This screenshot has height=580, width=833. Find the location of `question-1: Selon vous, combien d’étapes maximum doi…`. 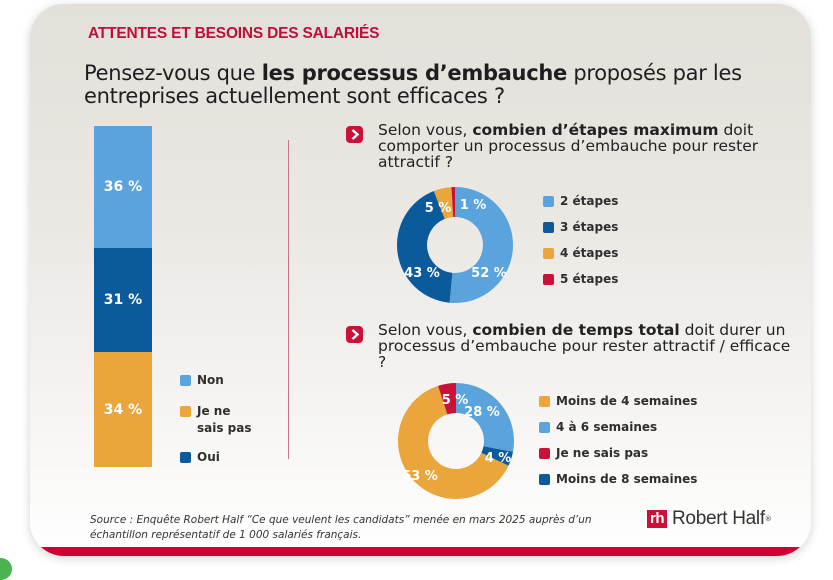

question-1: Selon vous, combien d’étapes maximum doi… is located at coordinates (588, 146).